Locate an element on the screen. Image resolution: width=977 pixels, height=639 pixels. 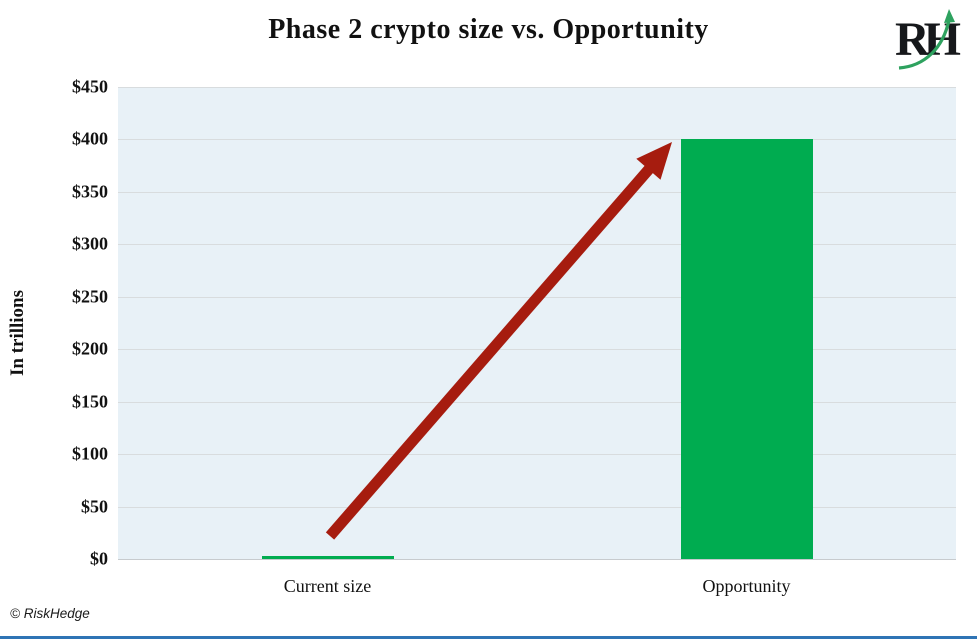
logo-growth-arrow-icon is located at coordinates (926, 39).